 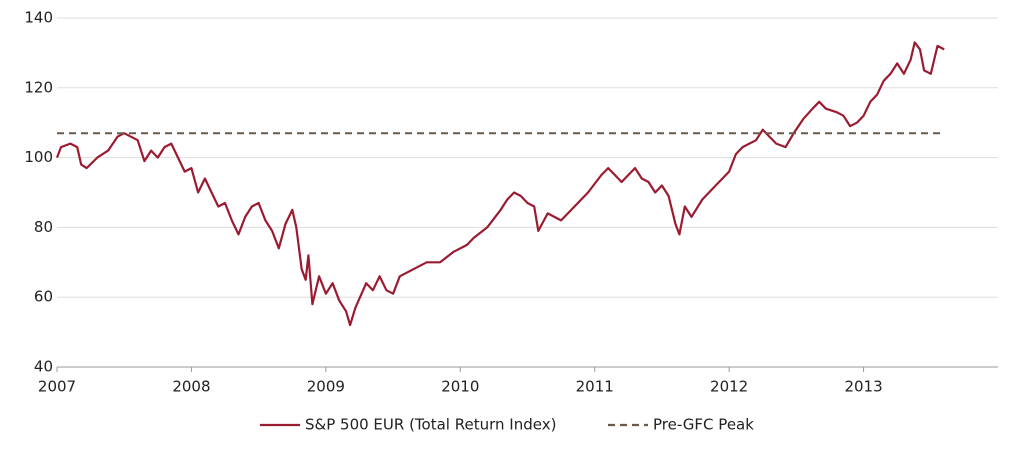 I want to click on x-tick-label: 2008, so click(x=191, y=387).